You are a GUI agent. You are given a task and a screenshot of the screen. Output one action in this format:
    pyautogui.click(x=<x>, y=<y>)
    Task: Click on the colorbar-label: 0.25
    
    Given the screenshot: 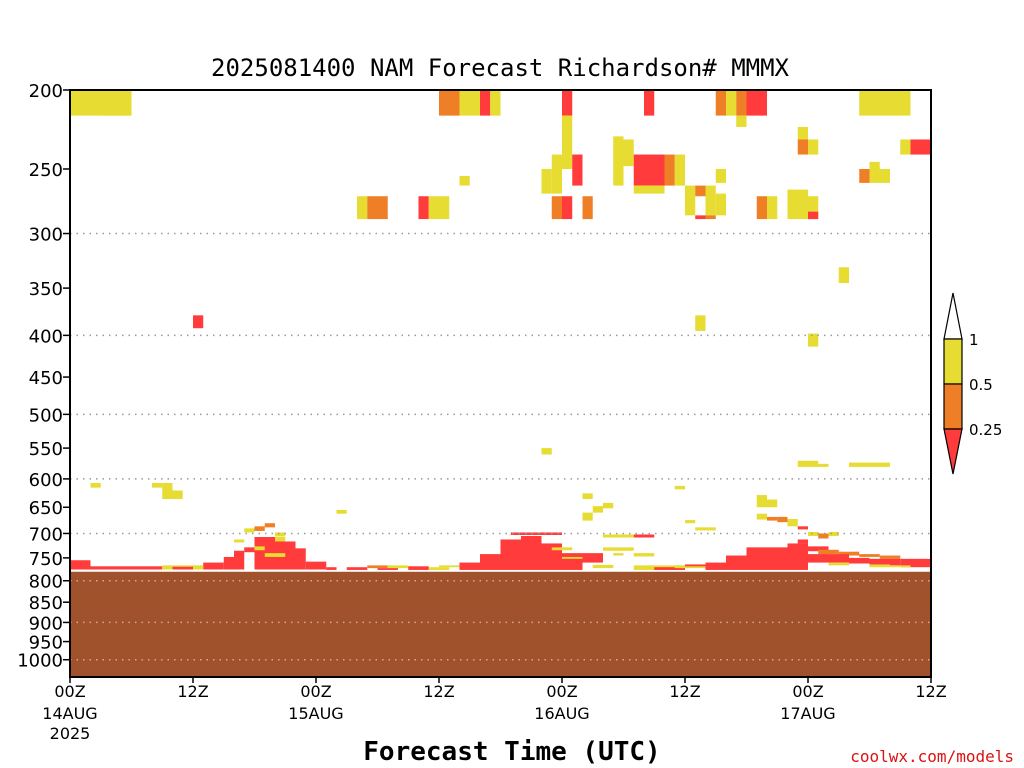 What is the action you would take?
    pyautogui.click(x=985, y=430)
    